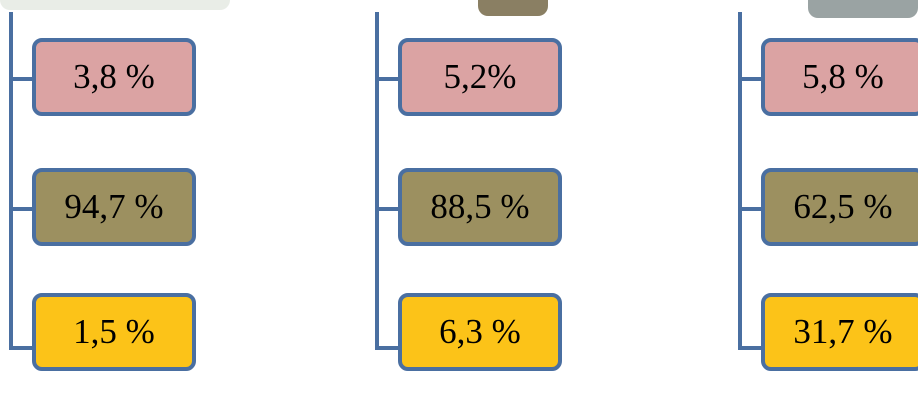  I want to click on value-box-row3: 31,7 %, so click(839, 332).